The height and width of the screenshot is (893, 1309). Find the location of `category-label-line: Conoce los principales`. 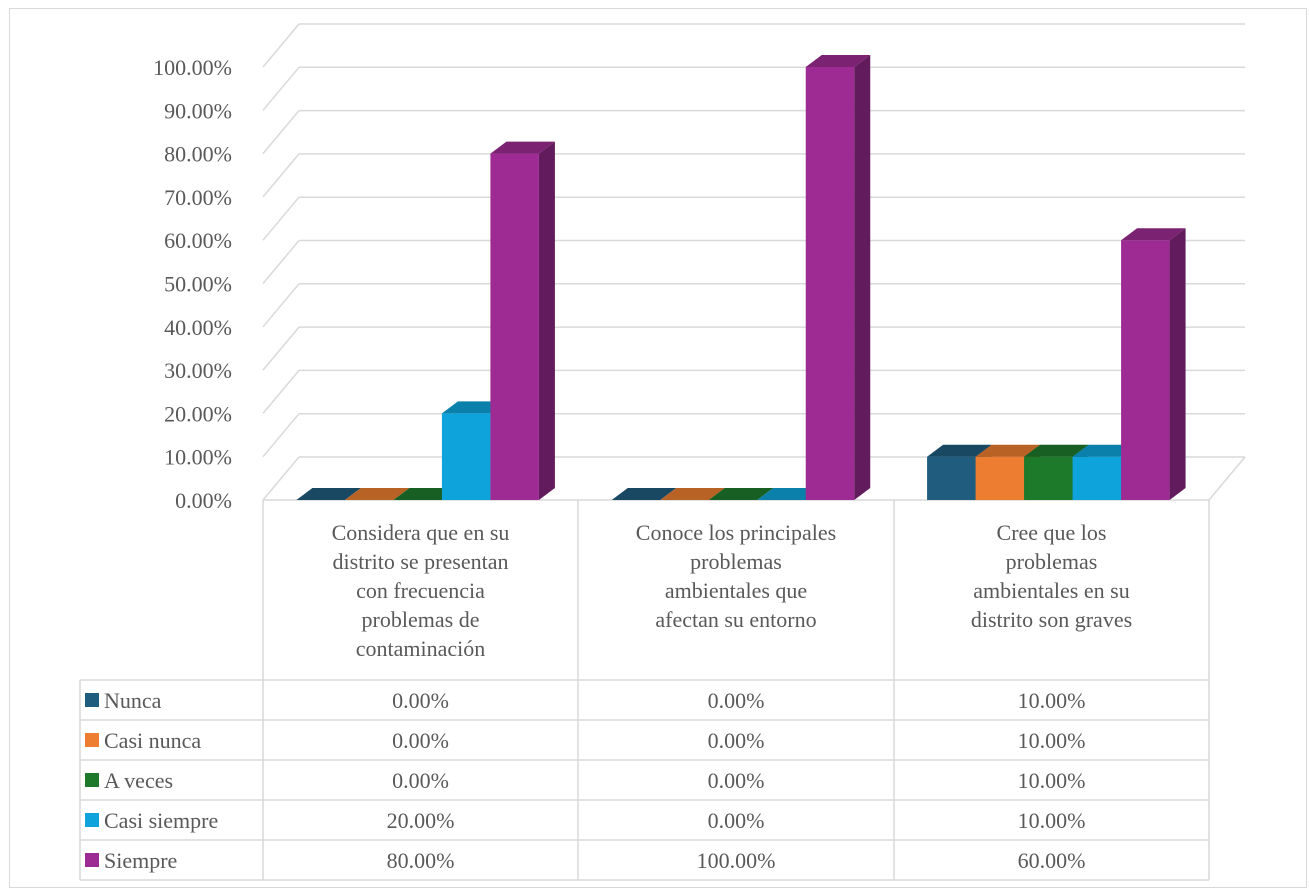

category-label-line: Conoce los principales is located at coordinates (736, 532).